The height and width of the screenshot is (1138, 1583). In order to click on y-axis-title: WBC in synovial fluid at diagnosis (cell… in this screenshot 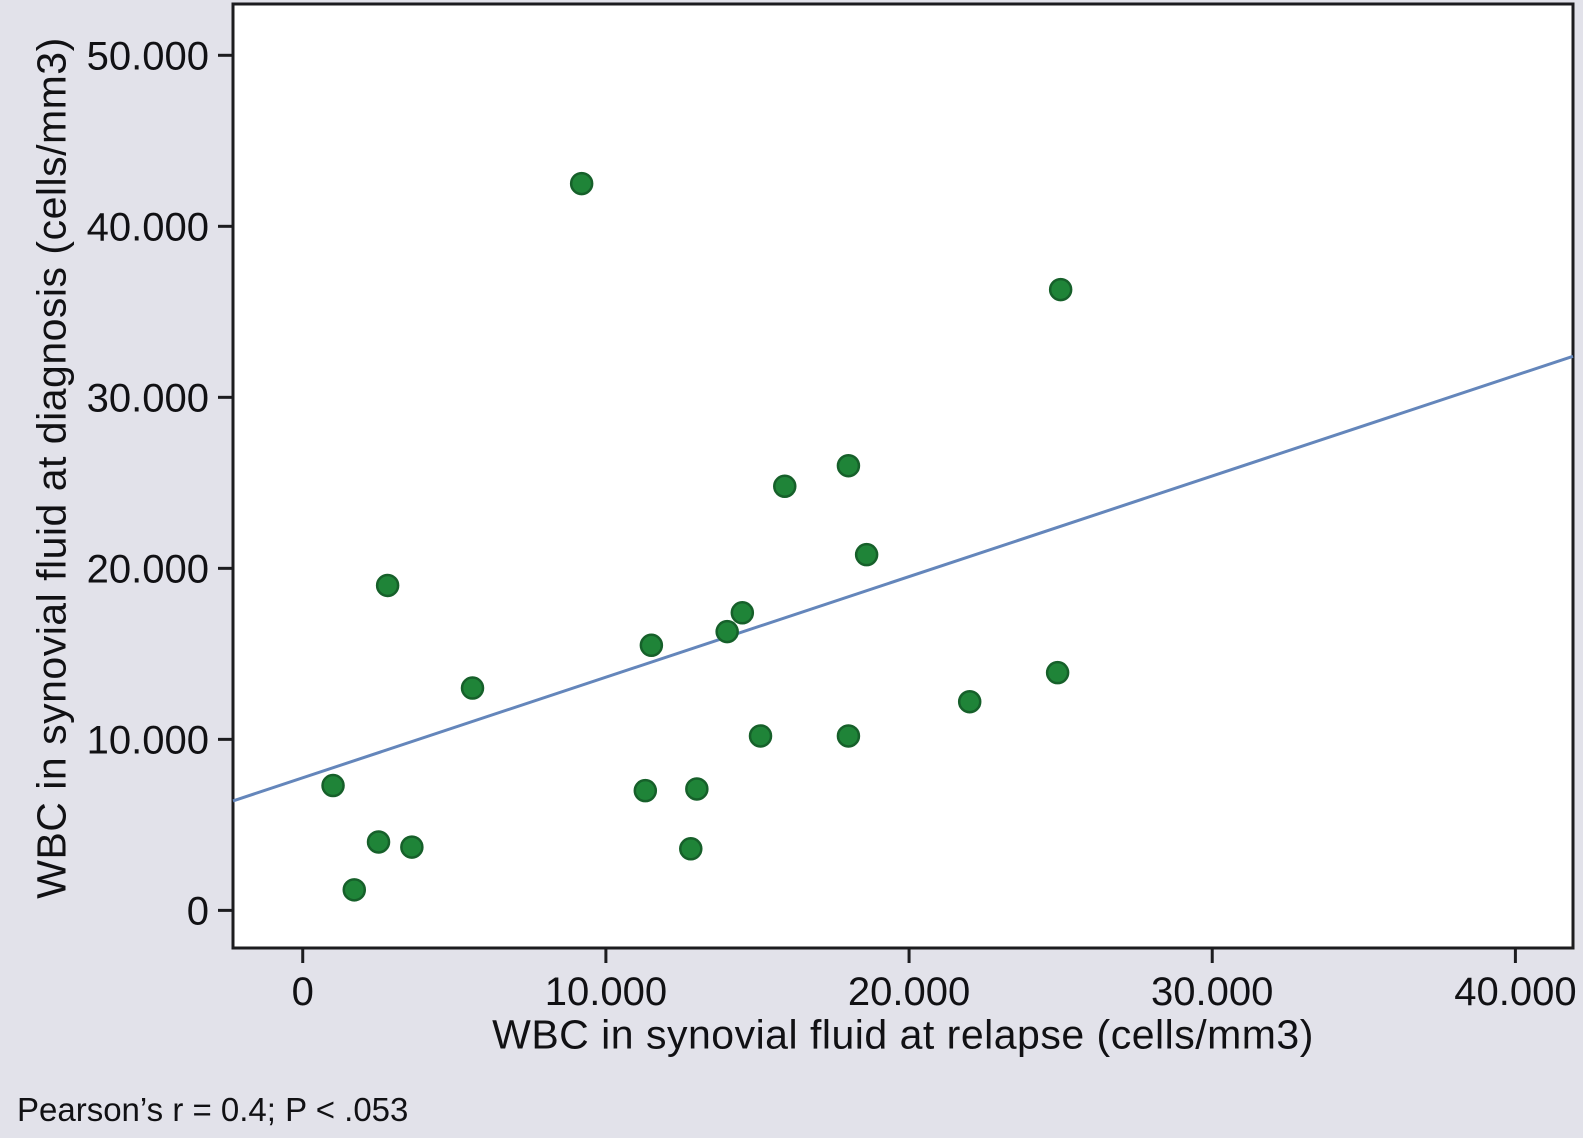, I will do `click(51, 468)`.